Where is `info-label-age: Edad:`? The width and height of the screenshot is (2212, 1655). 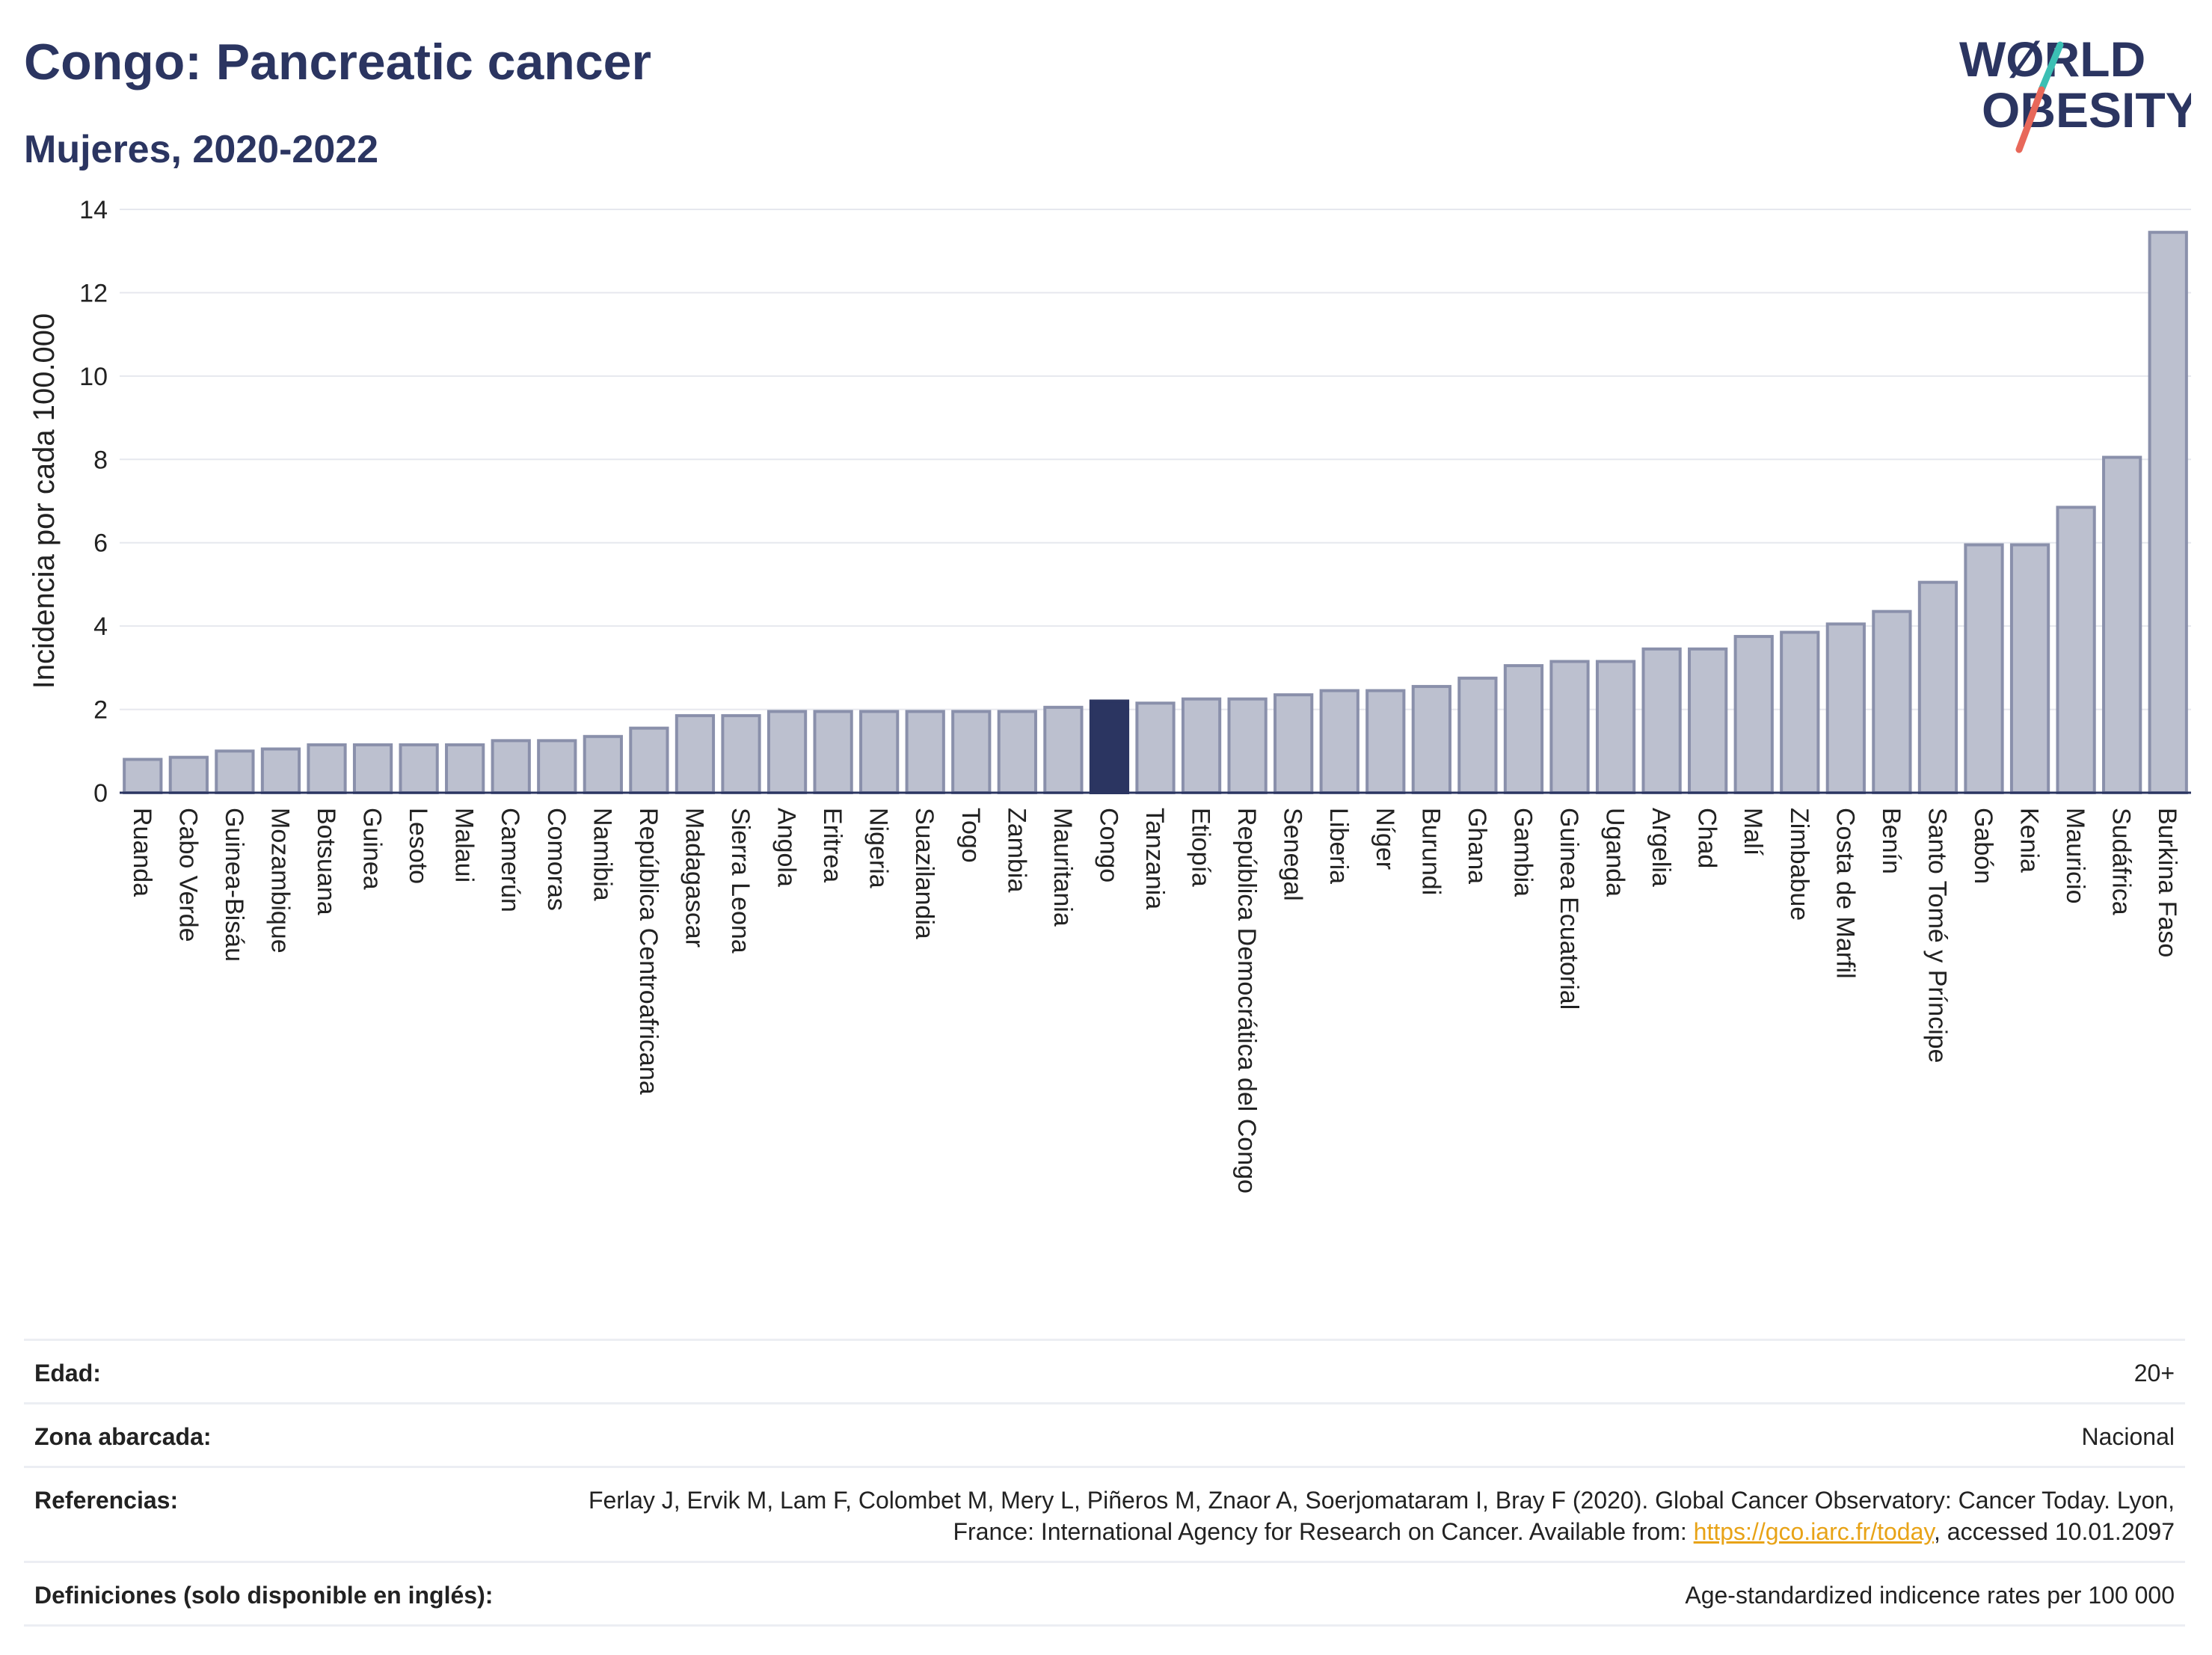
info-label-age: Edad: is located at coordinates (67, 1373).